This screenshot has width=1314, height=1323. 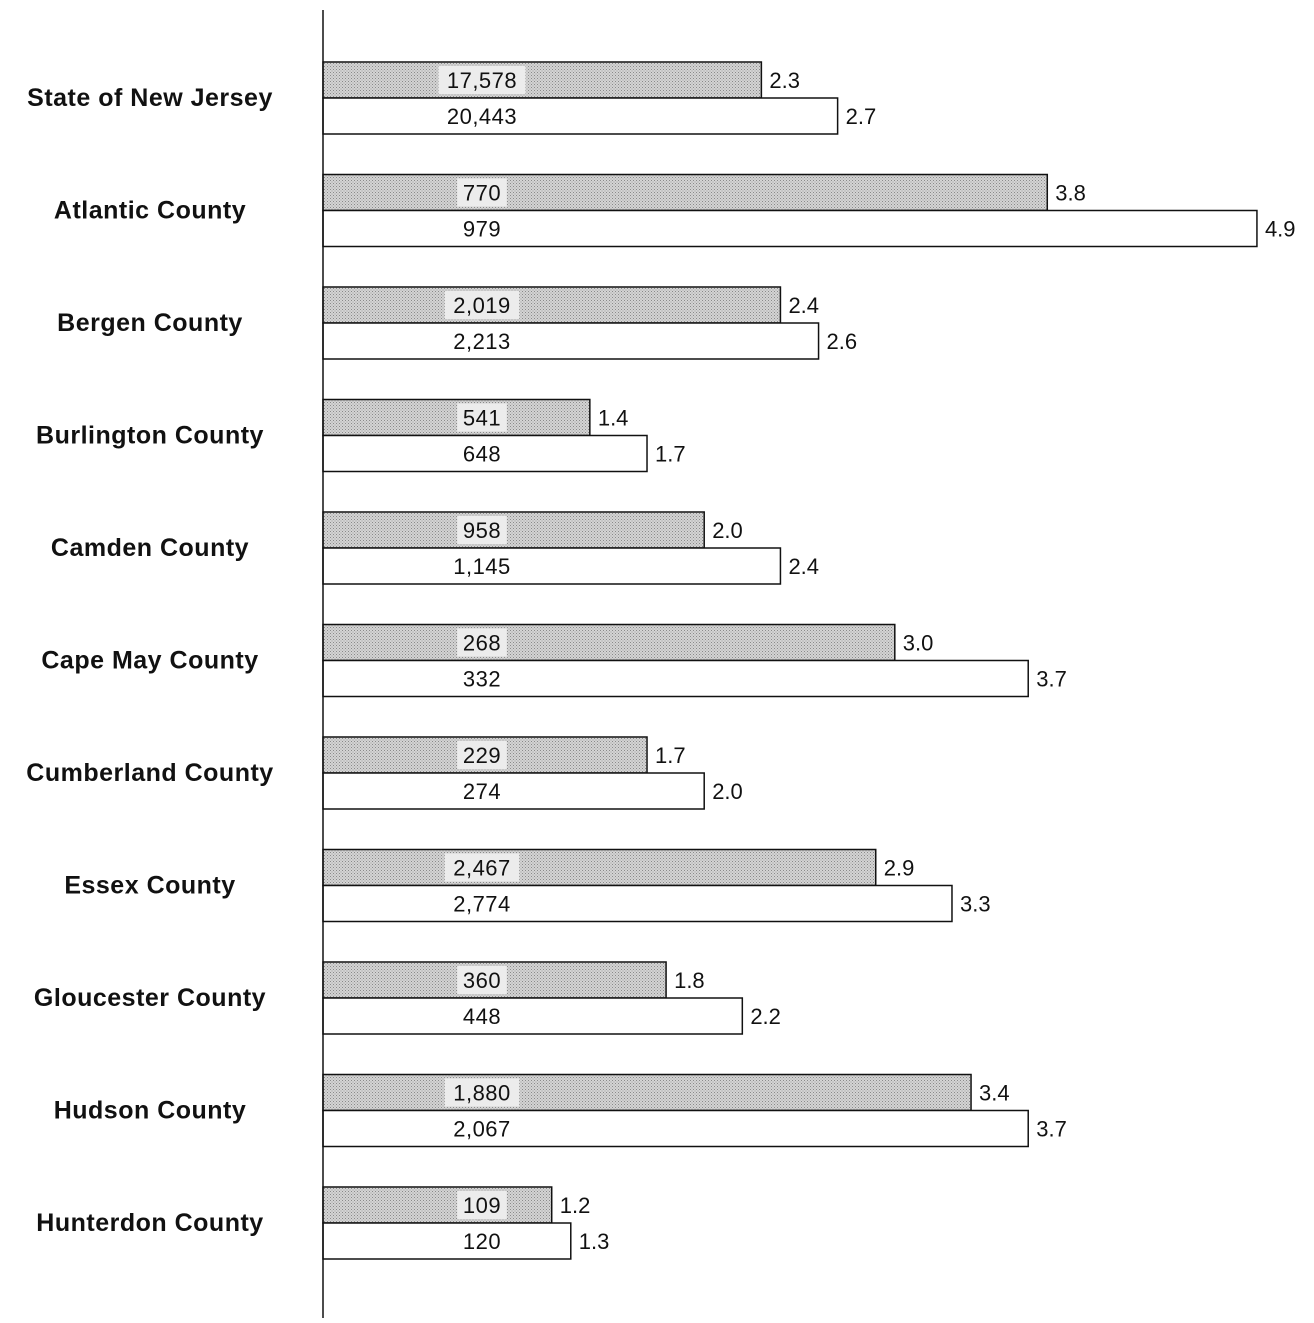 What do you see at coordinates (994, 1093) in the screenshot?
I see `bar-value-label: 3.4` at bounding box center [994, 1093].